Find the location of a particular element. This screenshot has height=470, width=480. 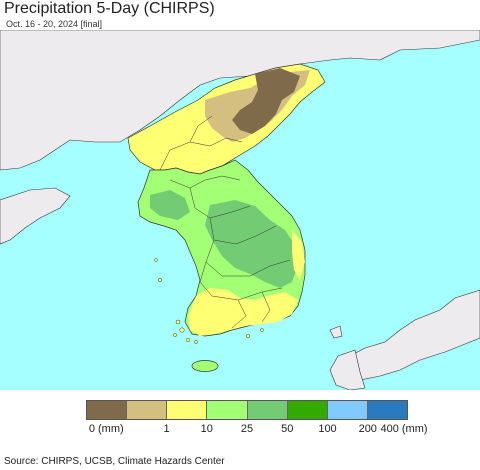

legend-ticks: 0 (mm) 1 10 25 50 100 200 400 (mm) is located at coordinates (240, 430).